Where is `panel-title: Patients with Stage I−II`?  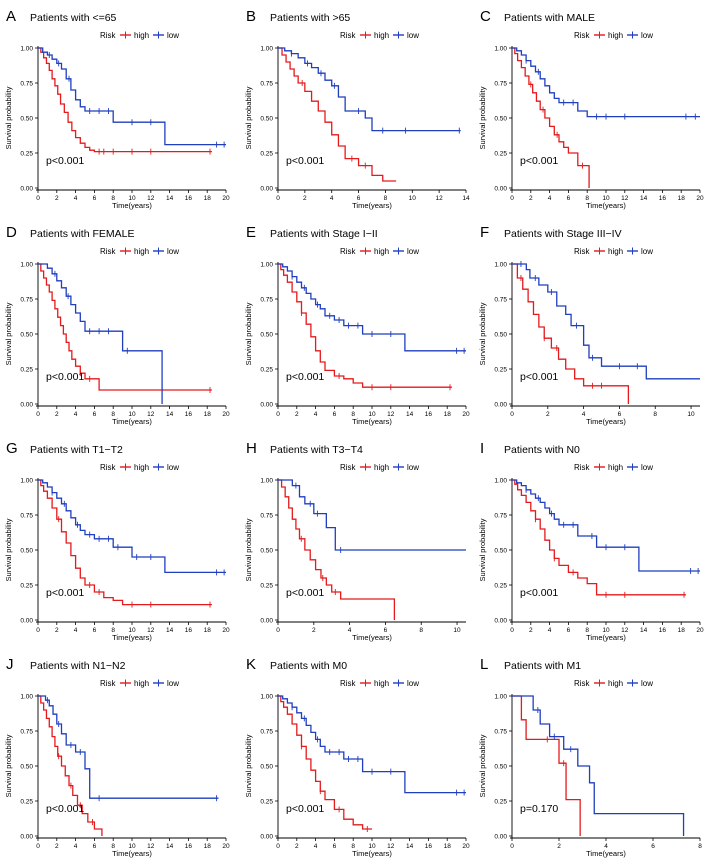
panel-title: Patients with Stage I−II is located at coordinates (324, 234).